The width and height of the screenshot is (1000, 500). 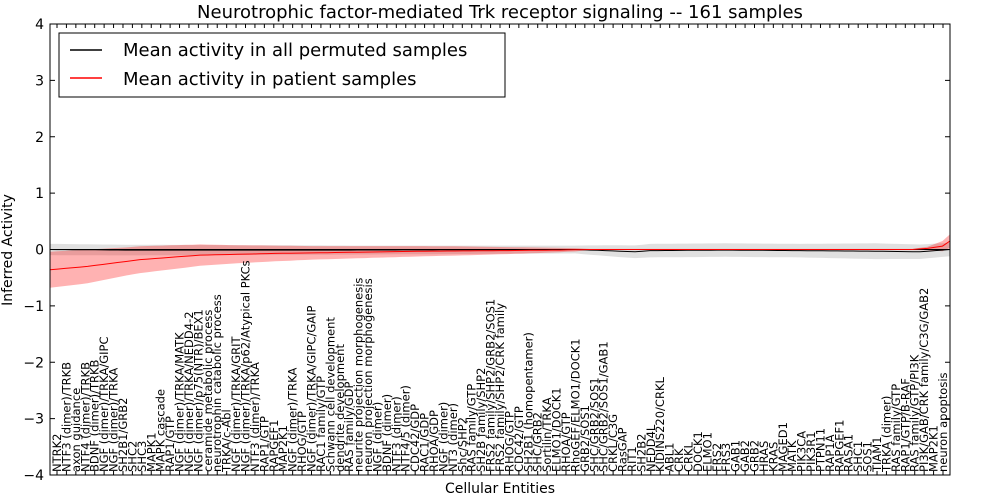 What do you see at coordinates (632, 459) in the screenshot?
I see `entity-label: RIT1` at bounding box center [632, 459].